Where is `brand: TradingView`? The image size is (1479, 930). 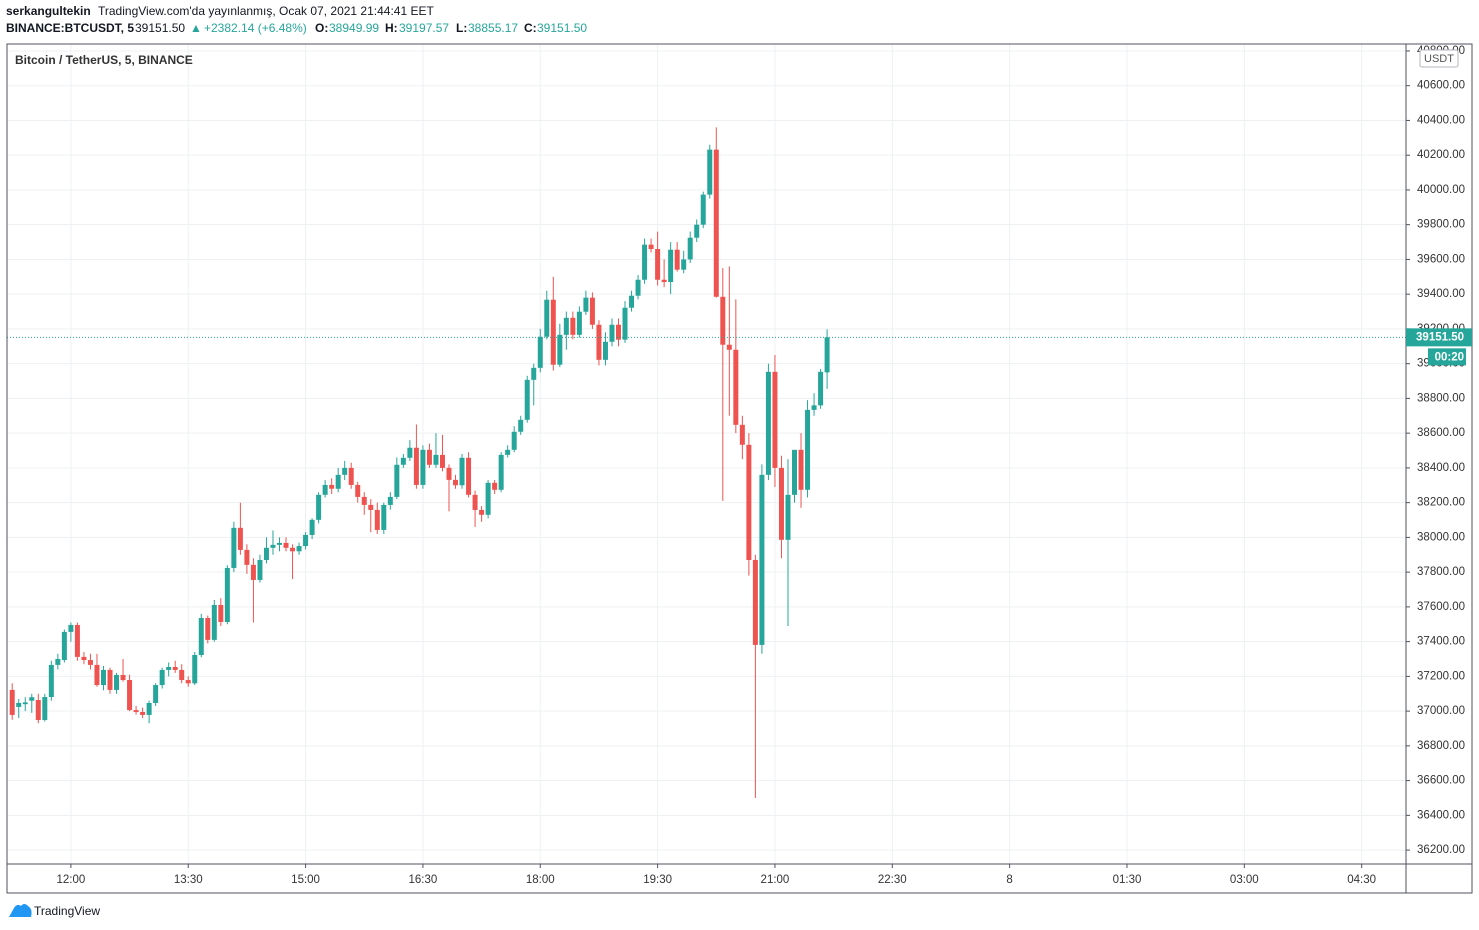 brand: TradingView is located at coordinates (67, 911).